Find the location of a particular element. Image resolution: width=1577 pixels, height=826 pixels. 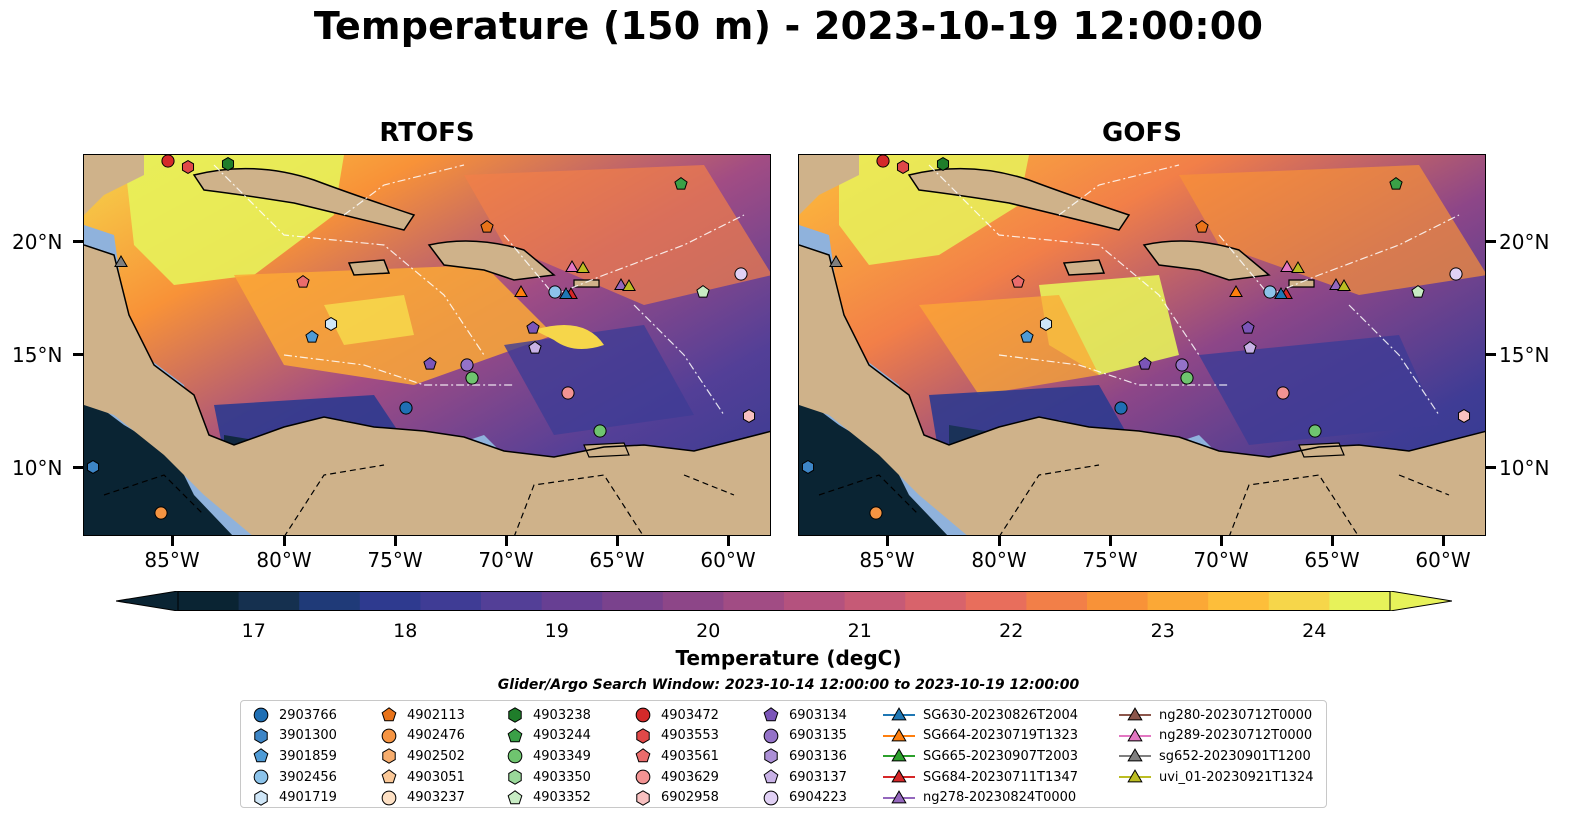

legend-item: SG664-20230719T1323 is located at coordinates (980, 736).